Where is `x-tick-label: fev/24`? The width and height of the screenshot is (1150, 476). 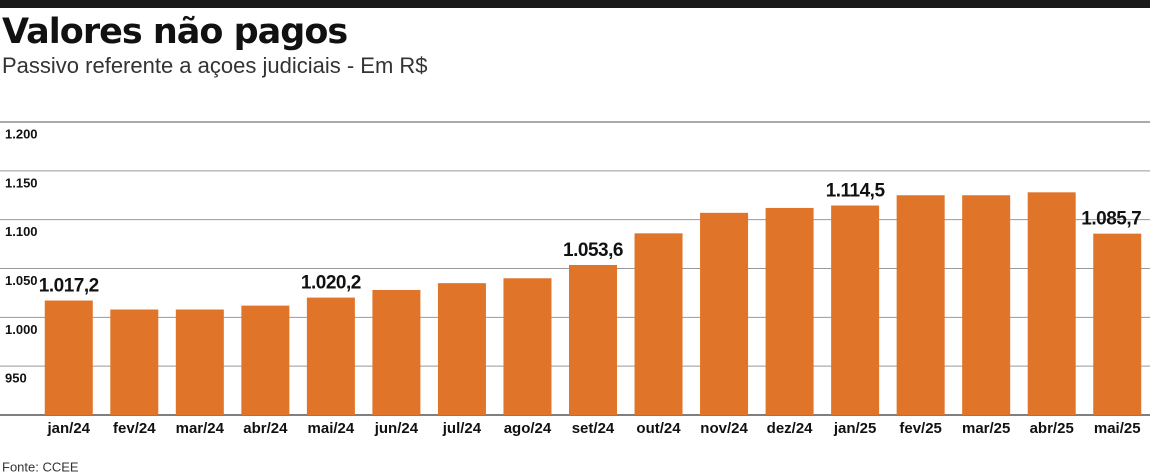
x-tick-label: fev/24 is located at coordinates (134, 428).